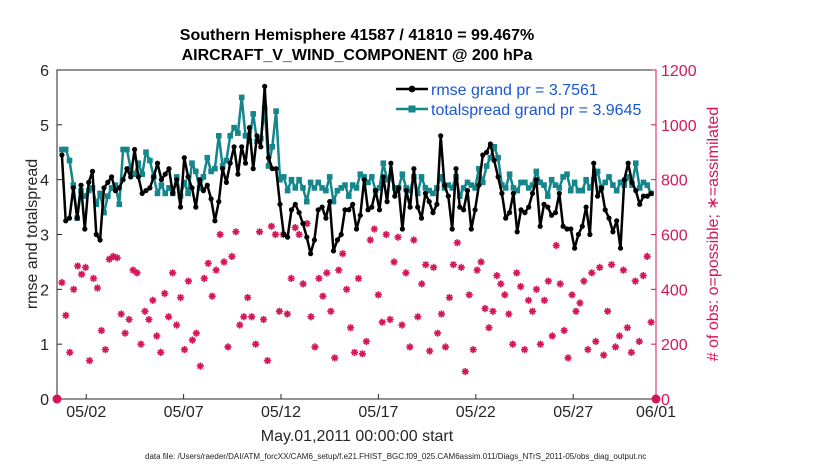 Image resolution: width=830 pixels, height=470 pixels. Describe the element at coordinates (536, 110) in the screenshot. I see `legend-spread-label: totalspread grand pr = 3.9645` at that location.